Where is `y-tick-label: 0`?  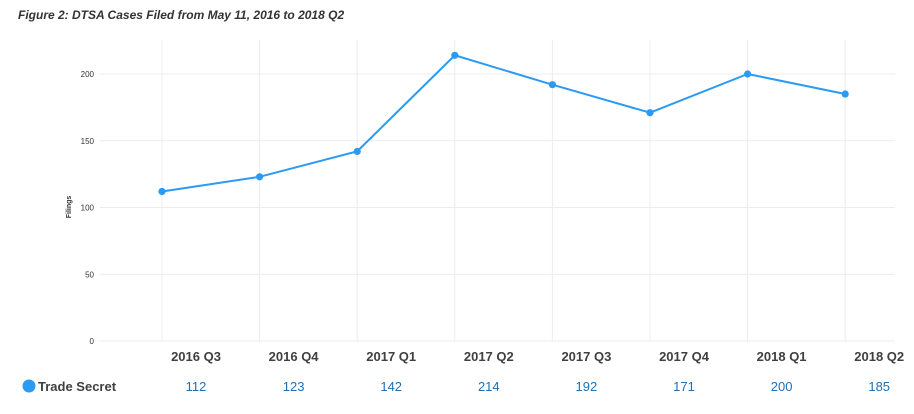
y-tick-label: 0 is located at coordinates (92, 341).